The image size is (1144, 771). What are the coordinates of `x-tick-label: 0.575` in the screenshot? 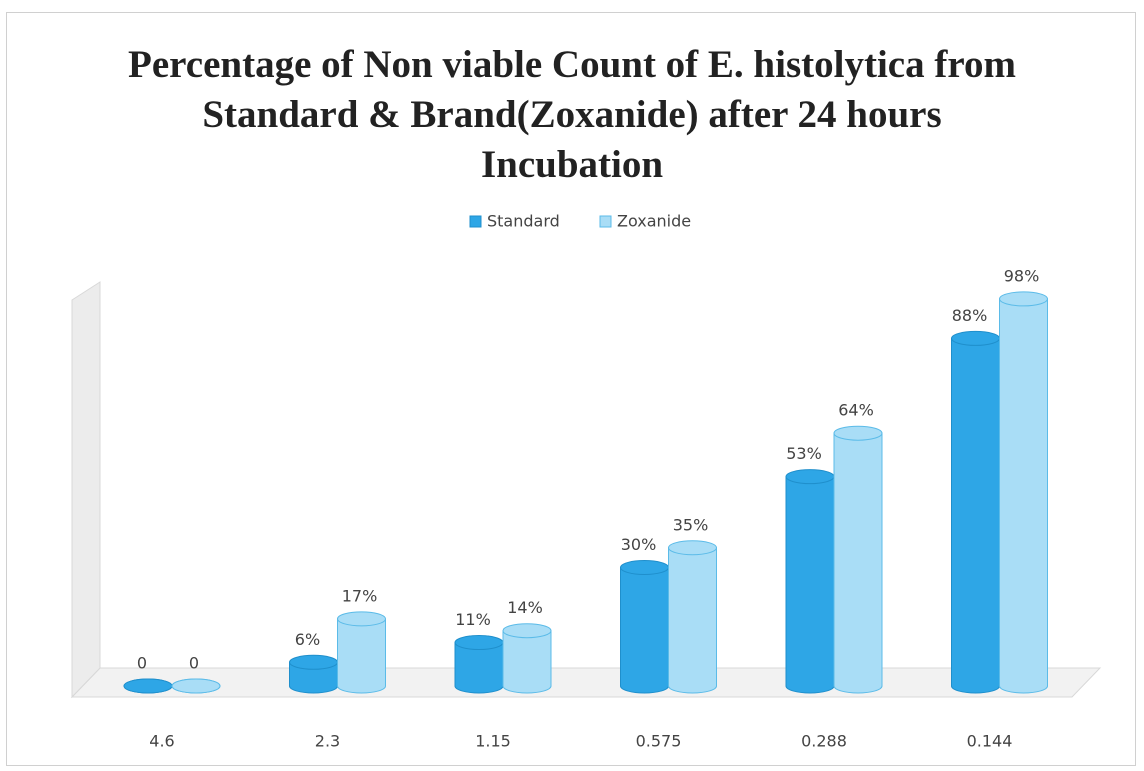 It's located at (659, 741).